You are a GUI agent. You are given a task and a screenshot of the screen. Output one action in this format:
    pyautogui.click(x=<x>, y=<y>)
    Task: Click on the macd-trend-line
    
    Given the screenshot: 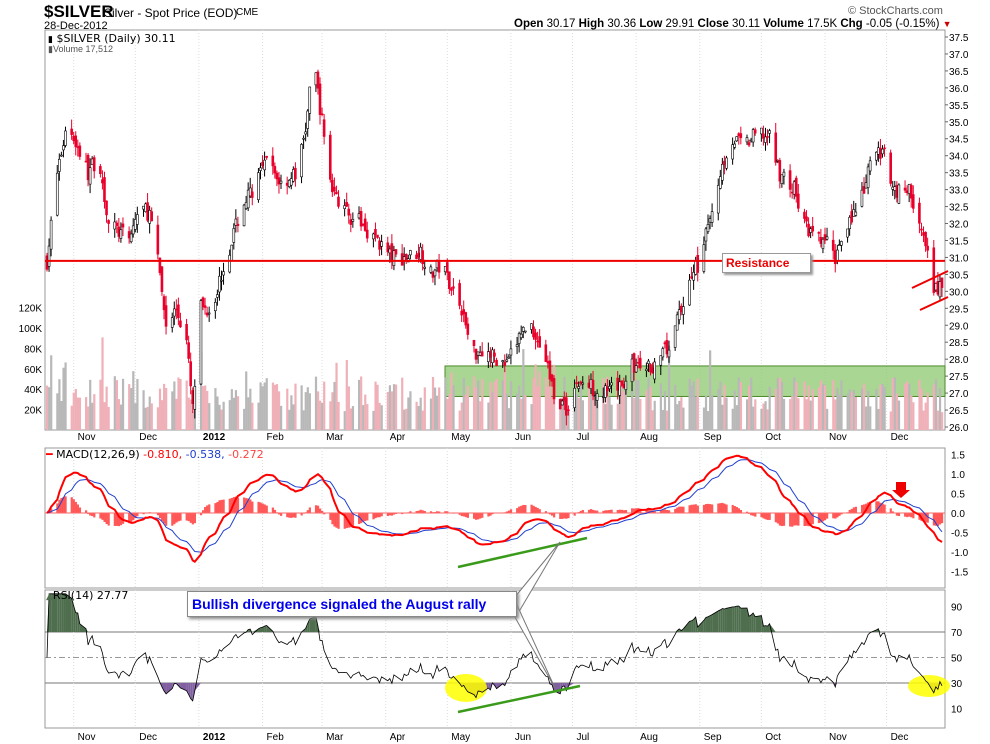 What is the action you would take?
    pyautogui.click(x=522, y=552)
    